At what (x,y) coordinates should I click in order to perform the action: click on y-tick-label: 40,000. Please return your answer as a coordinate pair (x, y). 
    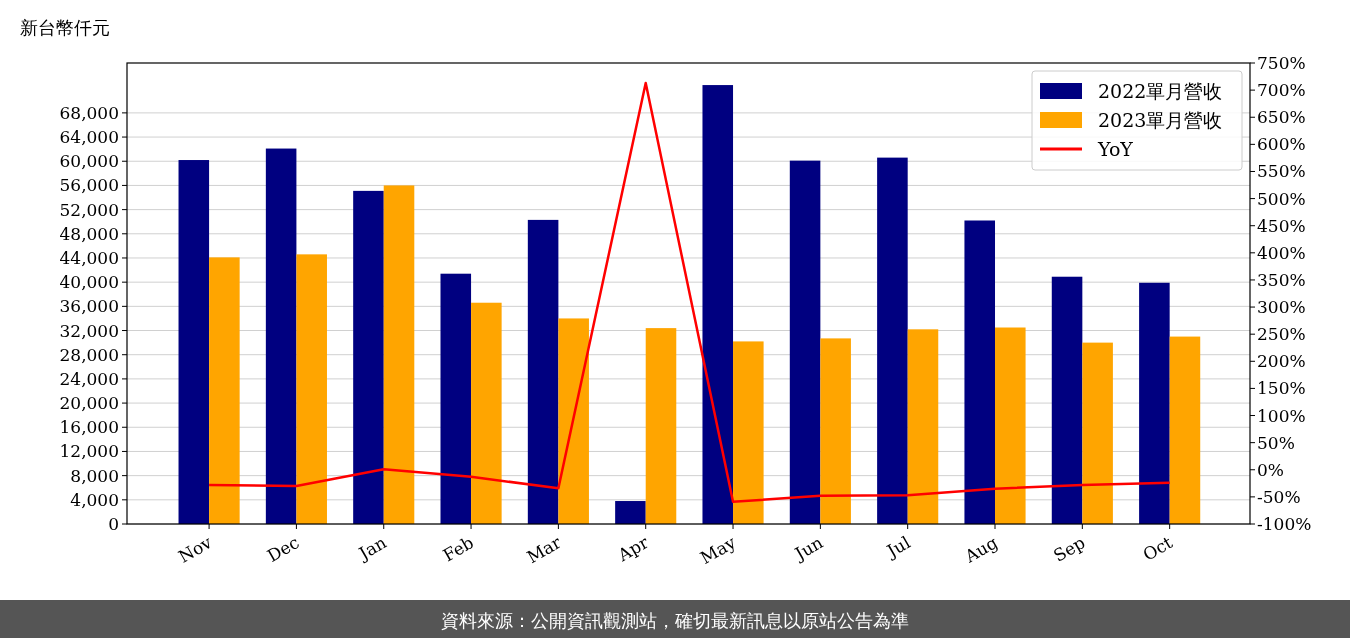
    Looking at the image, I should click on (89, 282).